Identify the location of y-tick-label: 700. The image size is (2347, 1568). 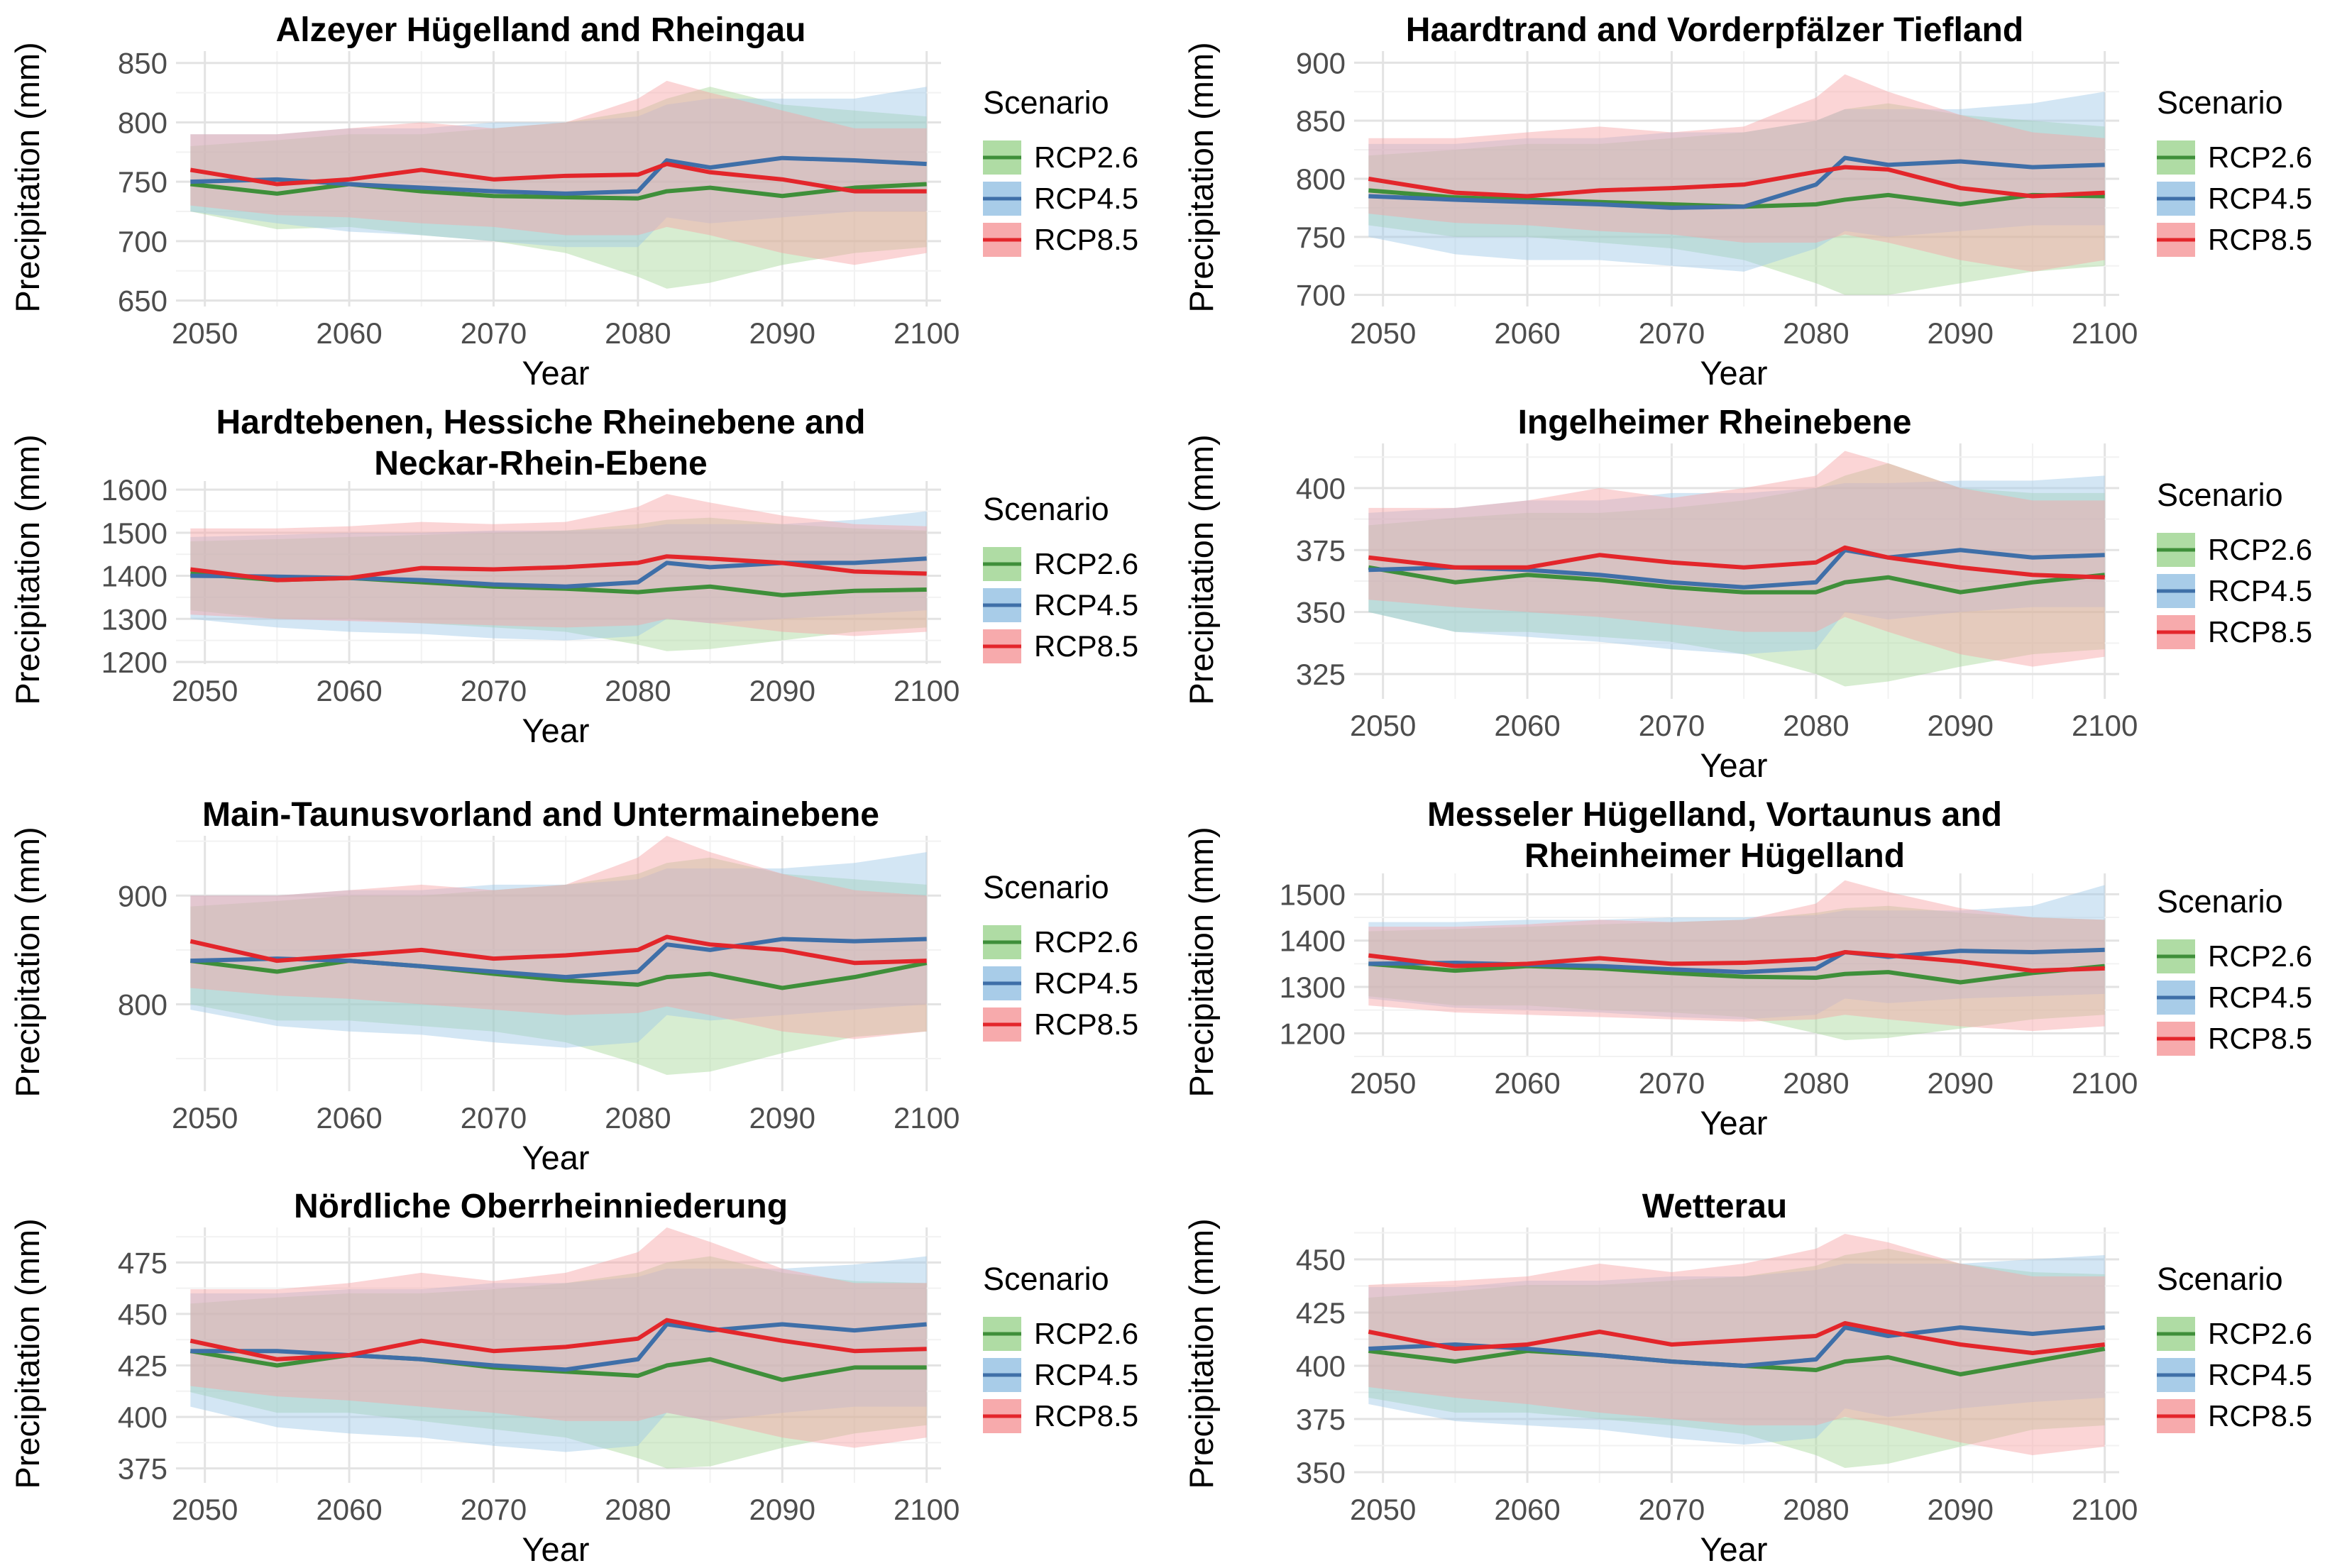
(1321, 295).